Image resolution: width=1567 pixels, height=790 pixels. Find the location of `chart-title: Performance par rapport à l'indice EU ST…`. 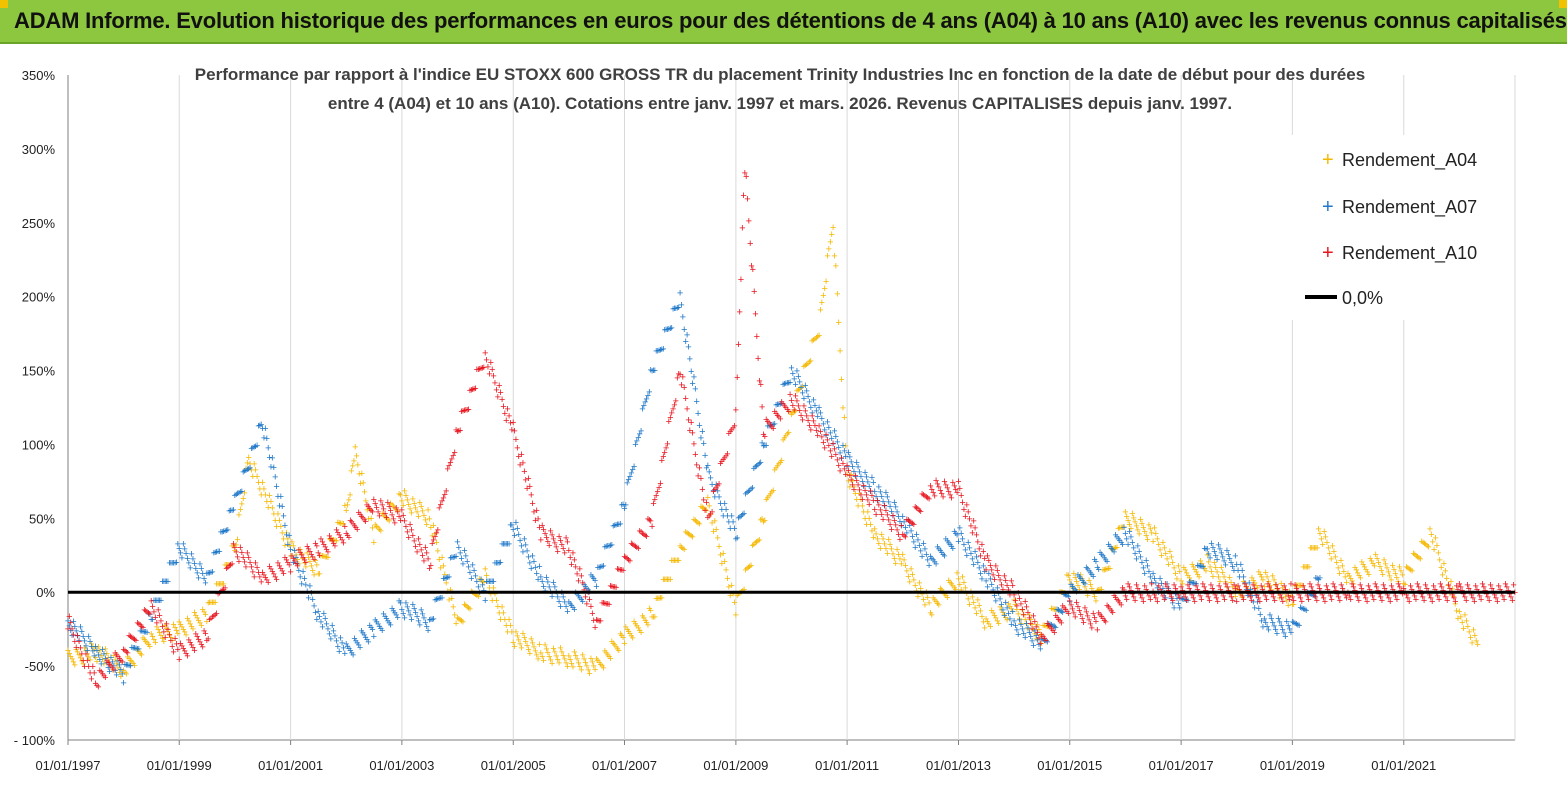

chart-title: Performance par rapport à l'indice EU ST… is located at coordinates (780, 89).